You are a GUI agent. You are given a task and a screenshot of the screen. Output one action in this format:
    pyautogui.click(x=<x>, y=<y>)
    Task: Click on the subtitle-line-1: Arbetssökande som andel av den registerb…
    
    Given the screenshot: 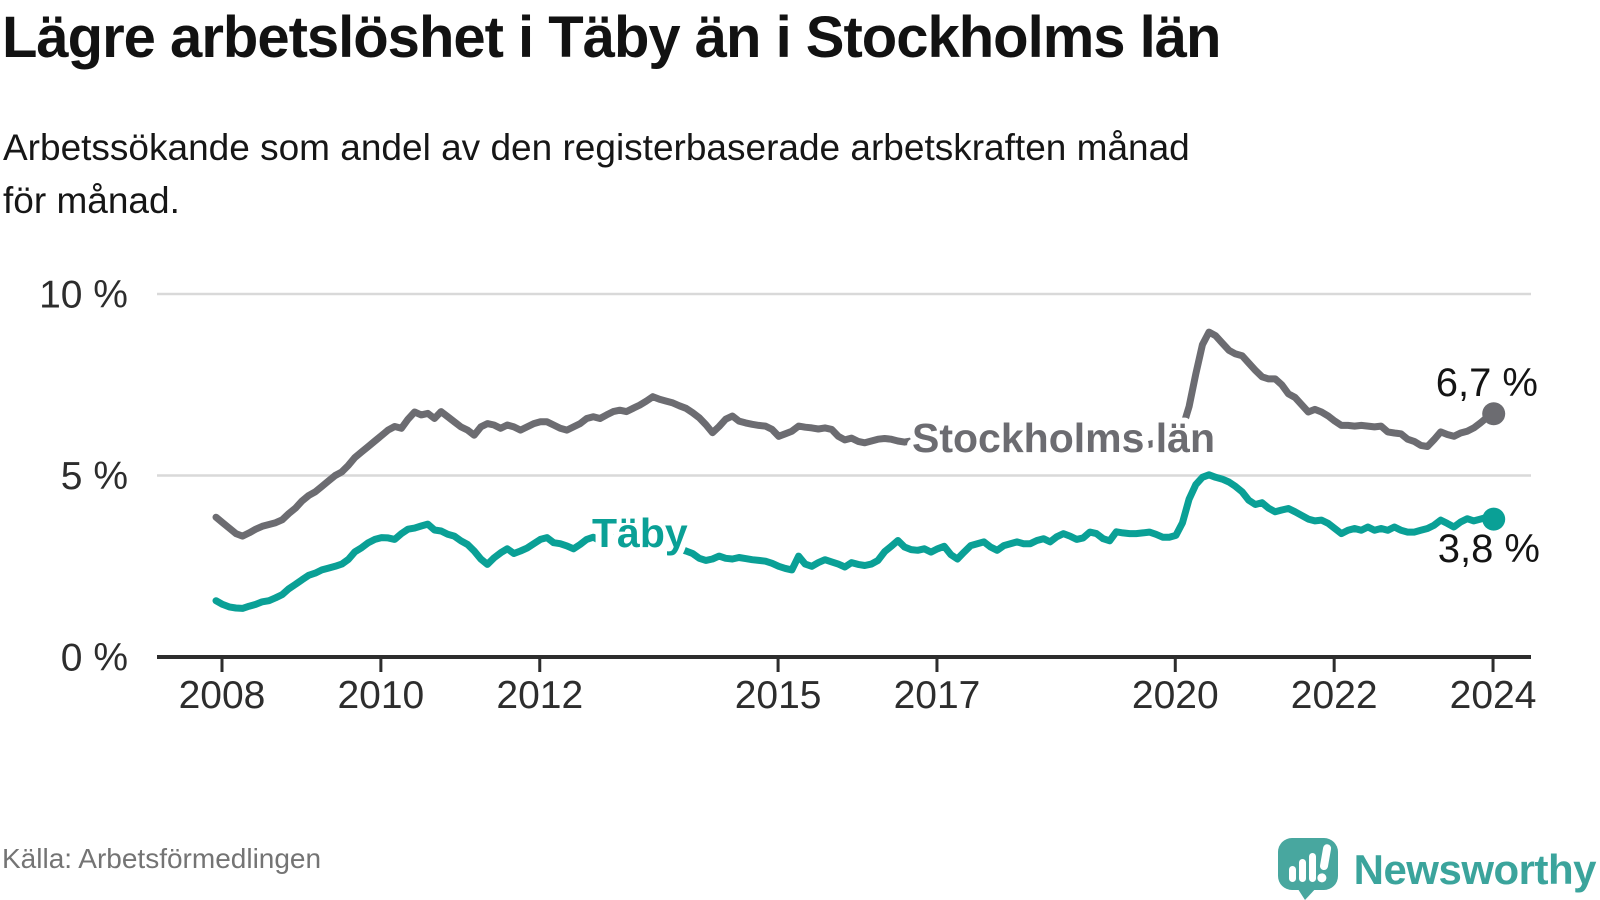 What is the action you would take?
    pyautogui.click(x=596, y=147)
    